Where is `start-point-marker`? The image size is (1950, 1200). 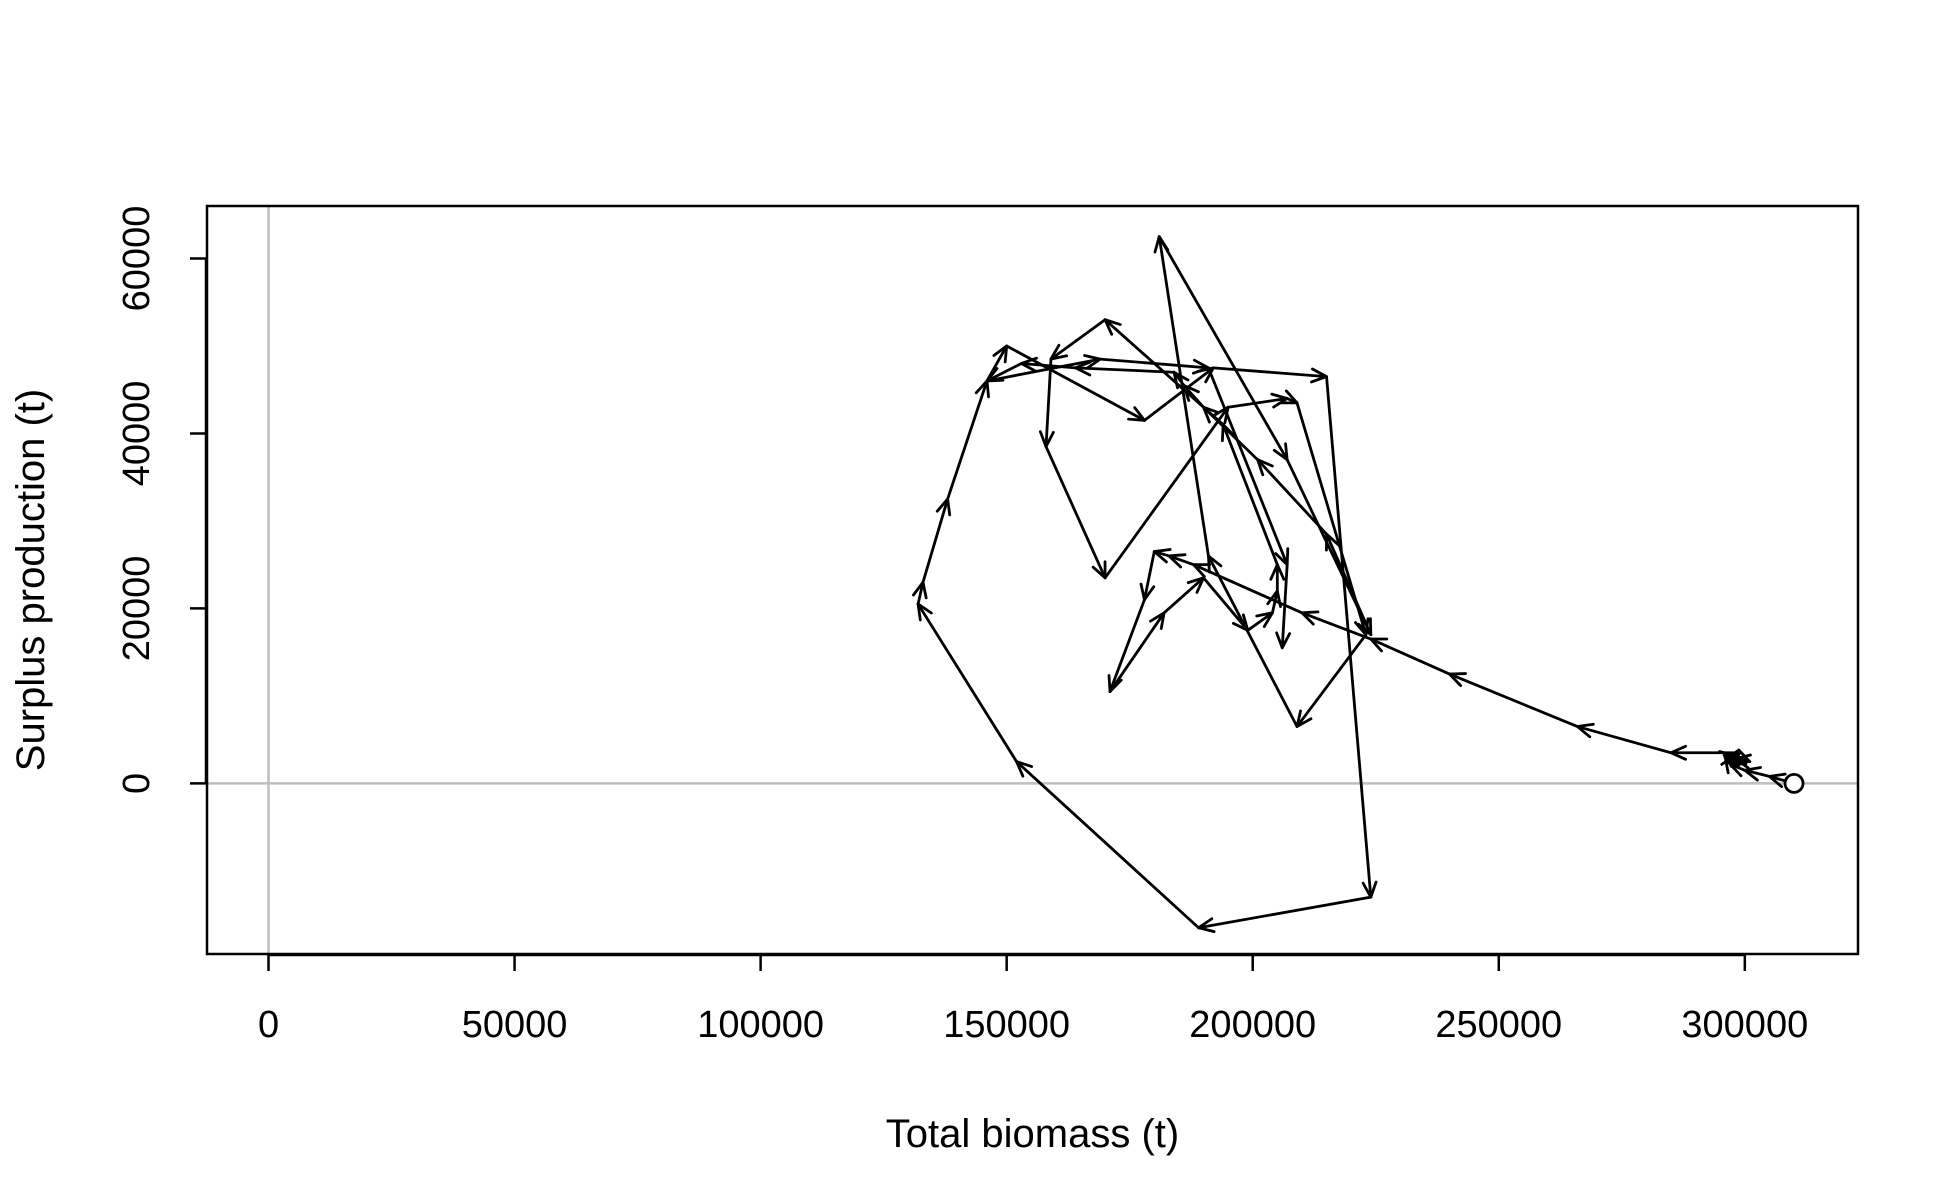 start-point-marker is located at coordinates (1794, 783).